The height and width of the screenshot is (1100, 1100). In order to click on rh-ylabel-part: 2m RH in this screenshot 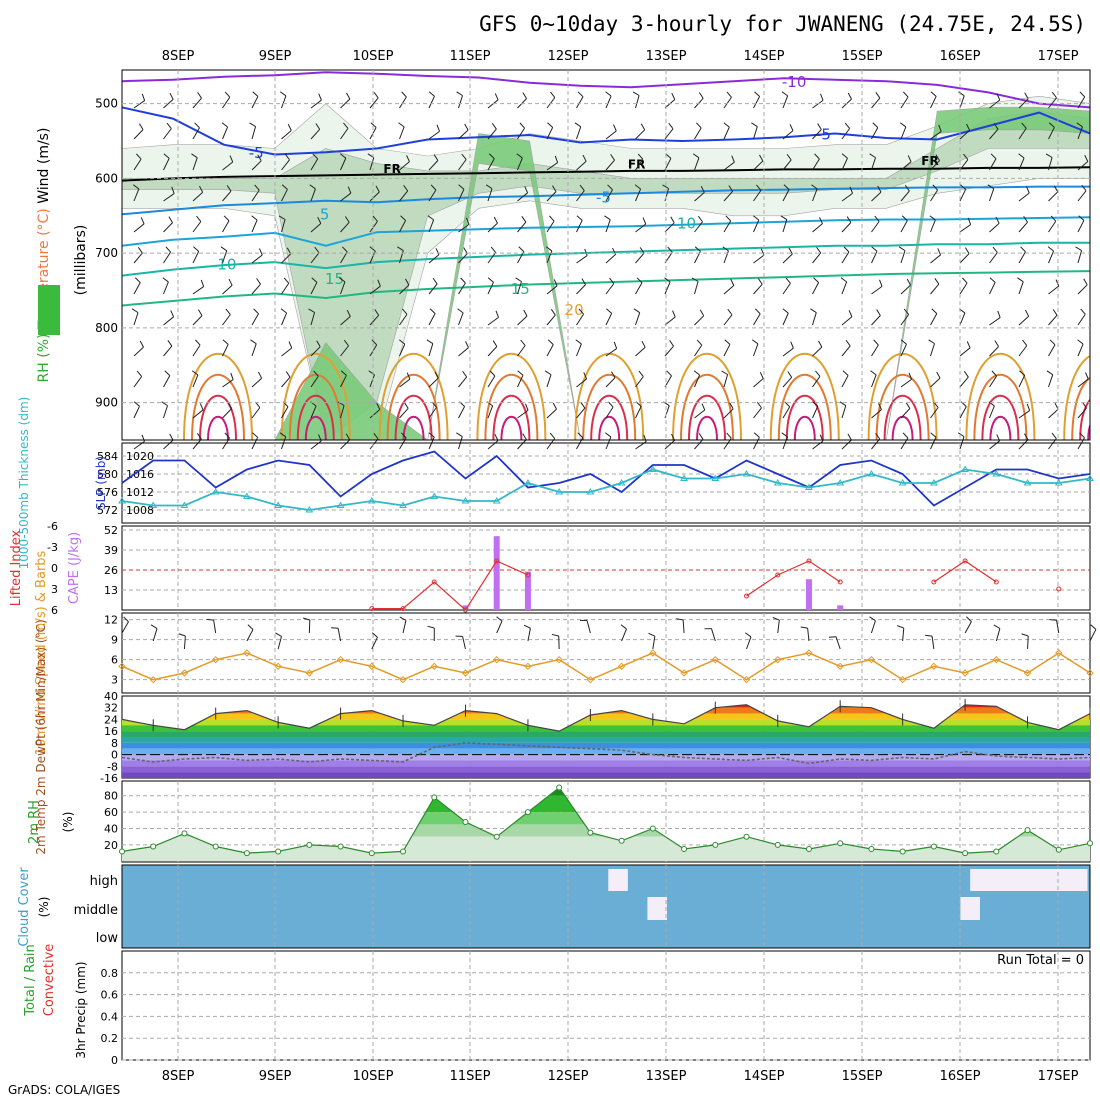, I will do `click(34, 822)`.